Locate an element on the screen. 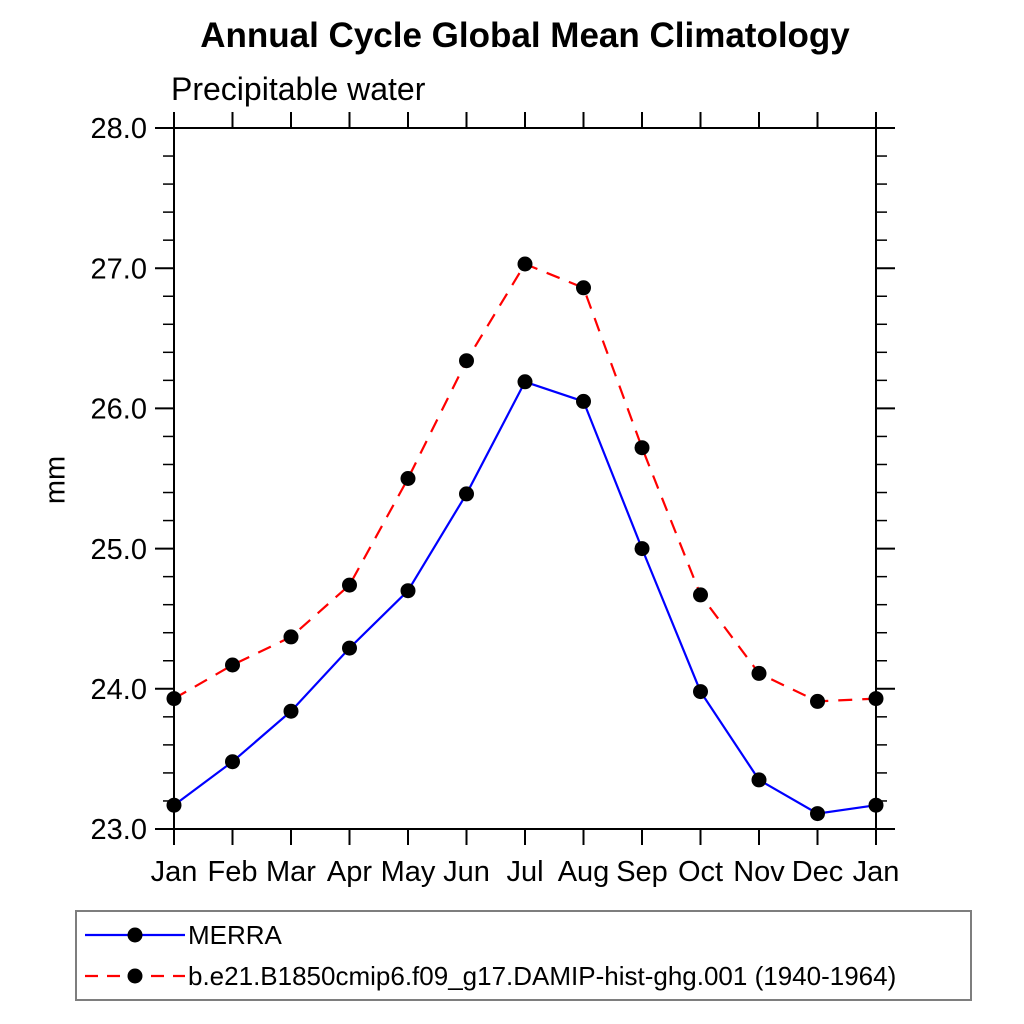  y-tick-label: 24.0 is located at coordinates (119, 690).